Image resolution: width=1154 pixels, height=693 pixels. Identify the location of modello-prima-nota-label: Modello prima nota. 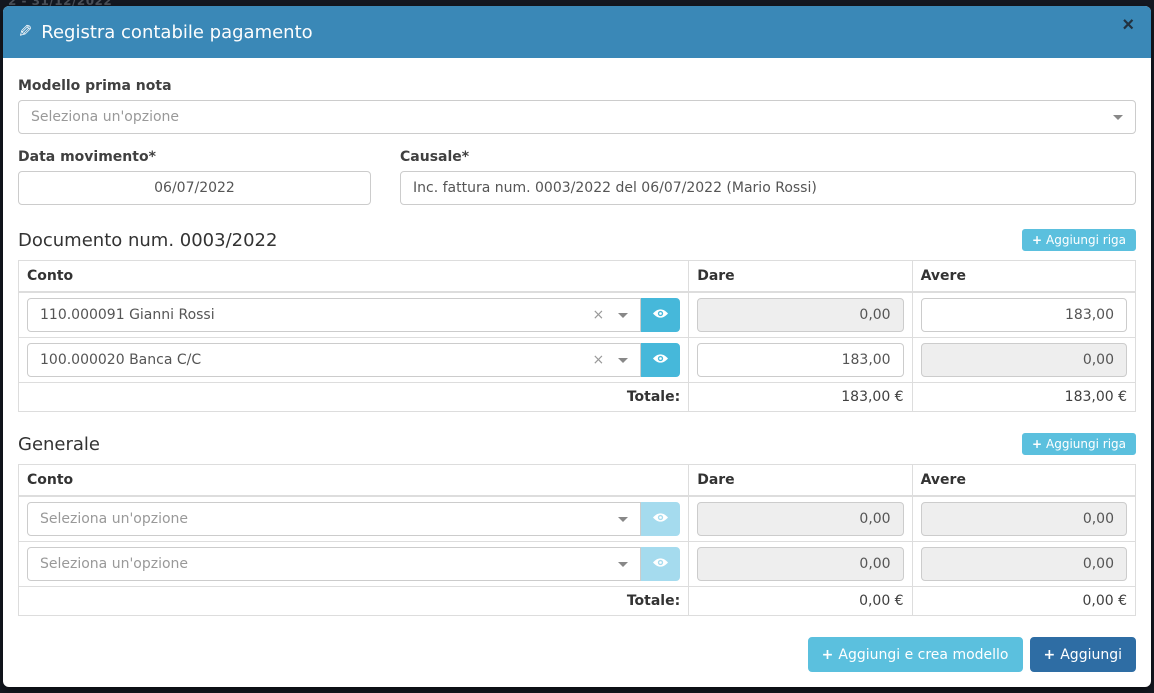
(95, 86).